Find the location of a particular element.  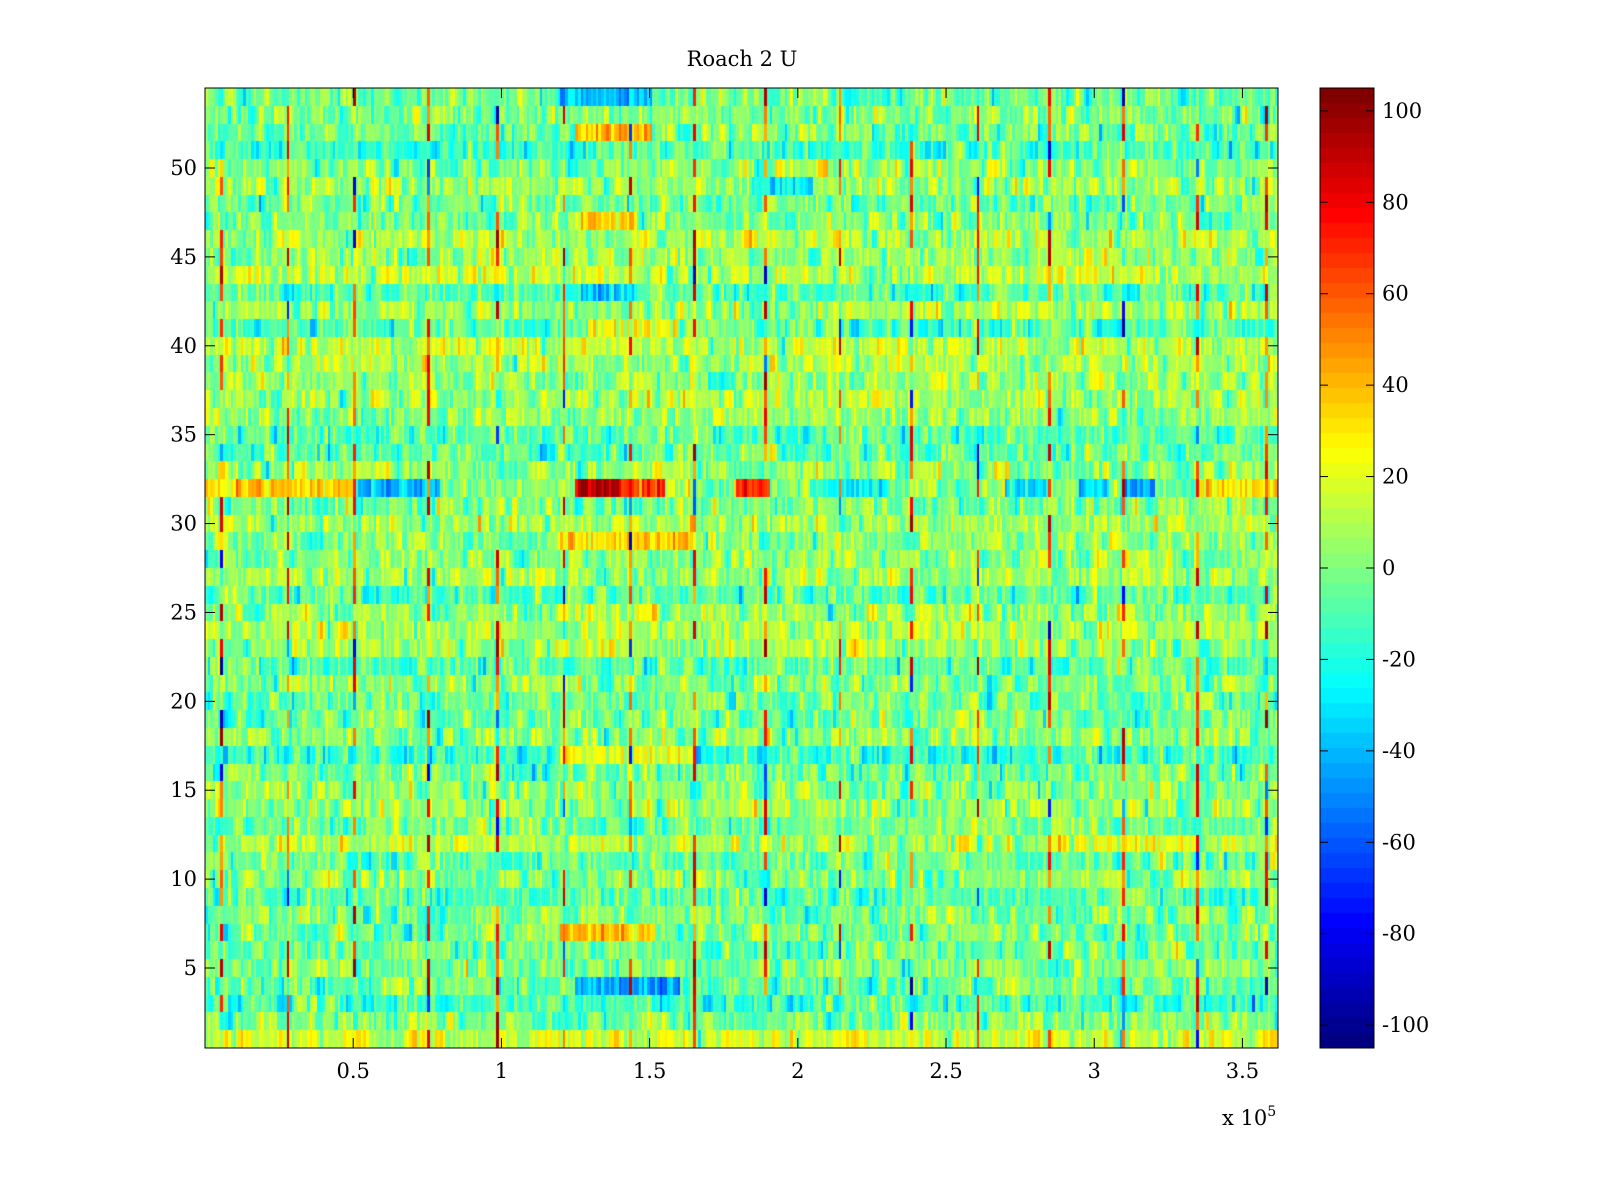

colorbar-tick-label: 40 is located at coordinates (1395, 385).